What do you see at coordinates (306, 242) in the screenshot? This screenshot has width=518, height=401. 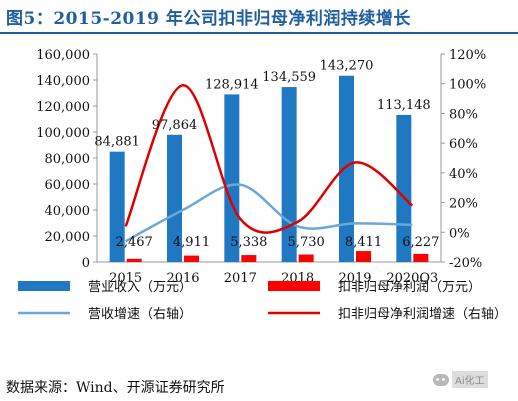 I see `profit-bar-label: 5,730` at bounding box center [306, 242].